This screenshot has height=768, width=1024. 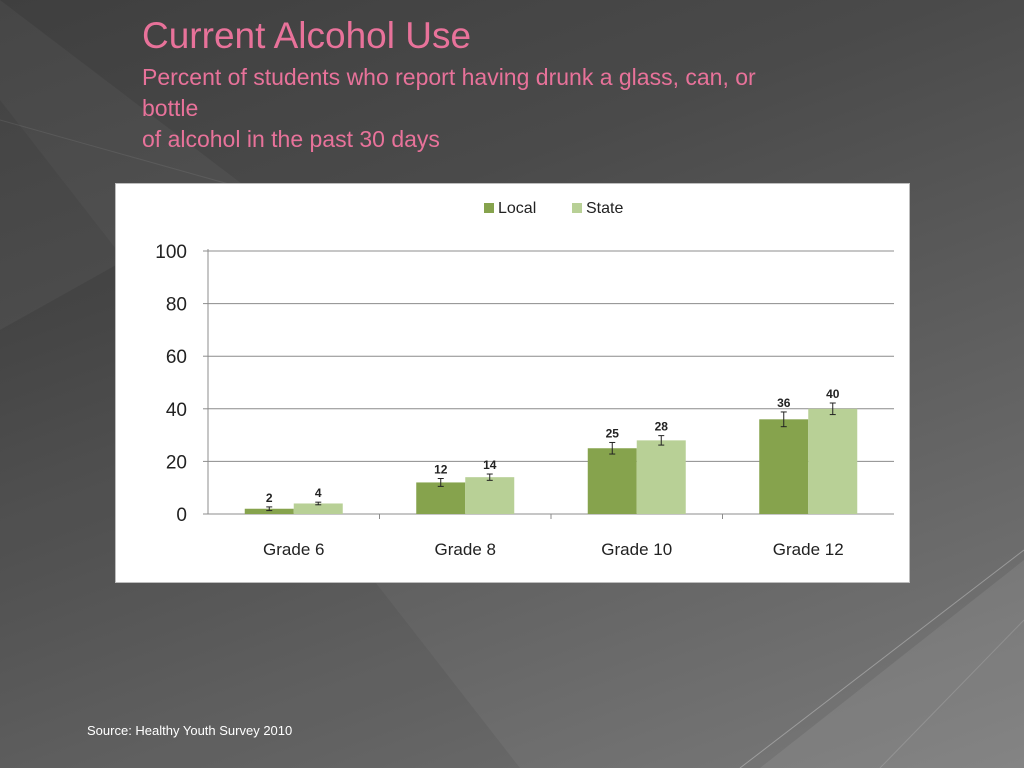 What do you see at coordinates (293, 549) in the screenshot?
I see `x-tick-label: Grade 6` at bounding box center [293, 549].